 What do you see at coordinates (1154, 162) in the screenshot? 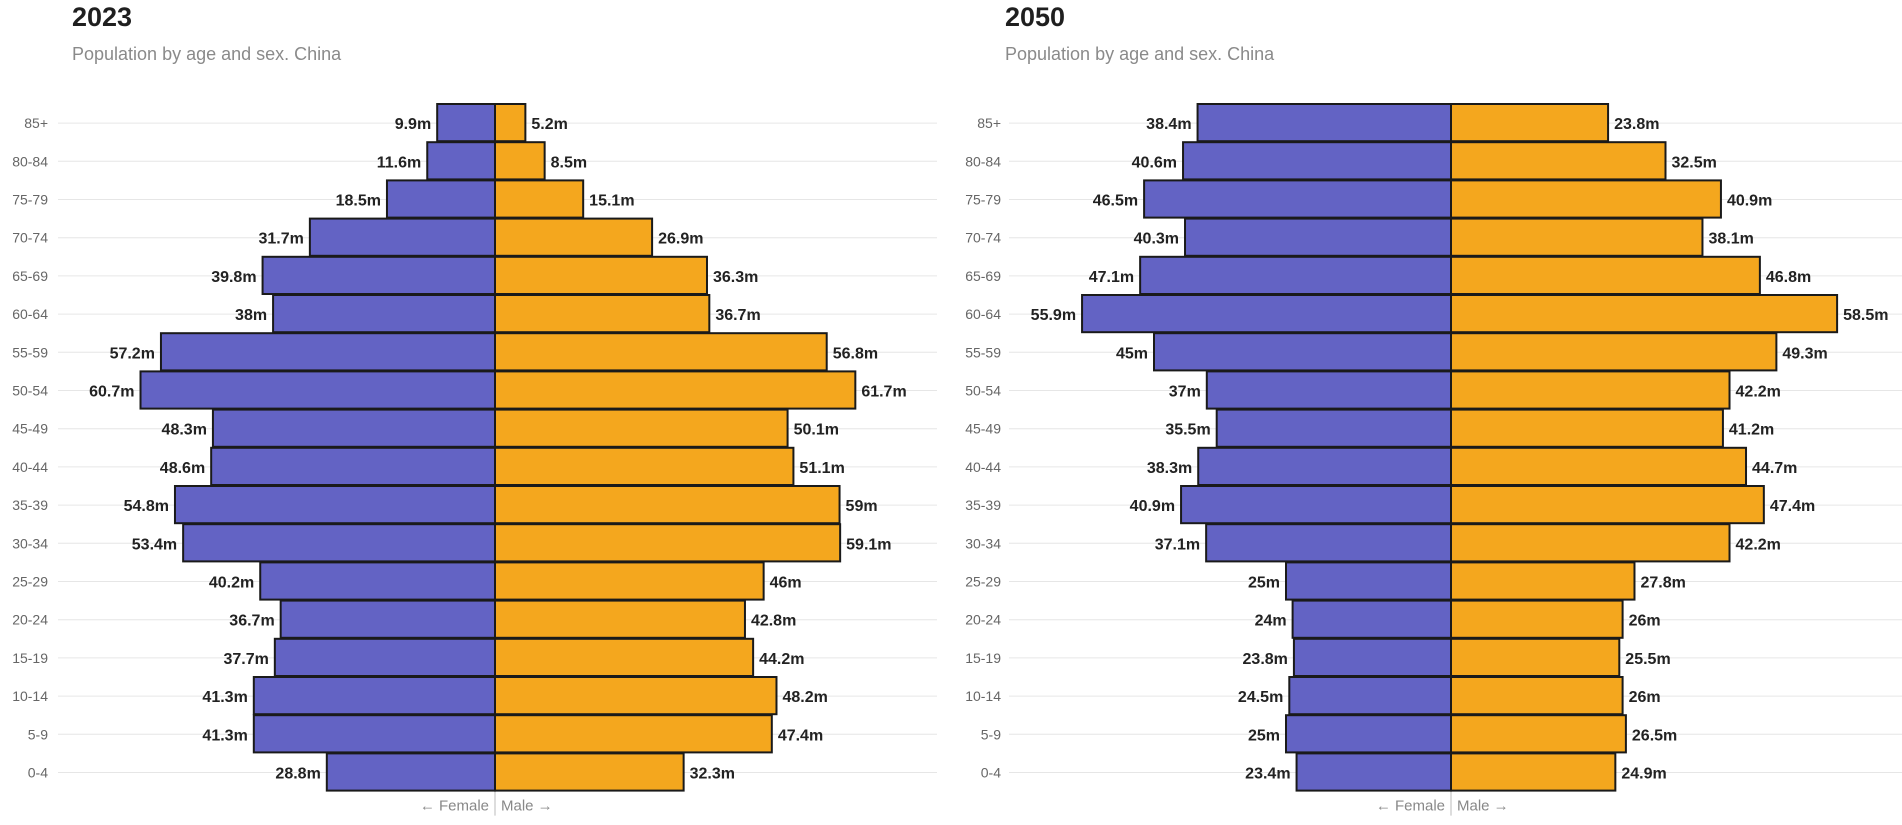
I see `female-value-label: 40.6m` at bounding box center [1154, 162].